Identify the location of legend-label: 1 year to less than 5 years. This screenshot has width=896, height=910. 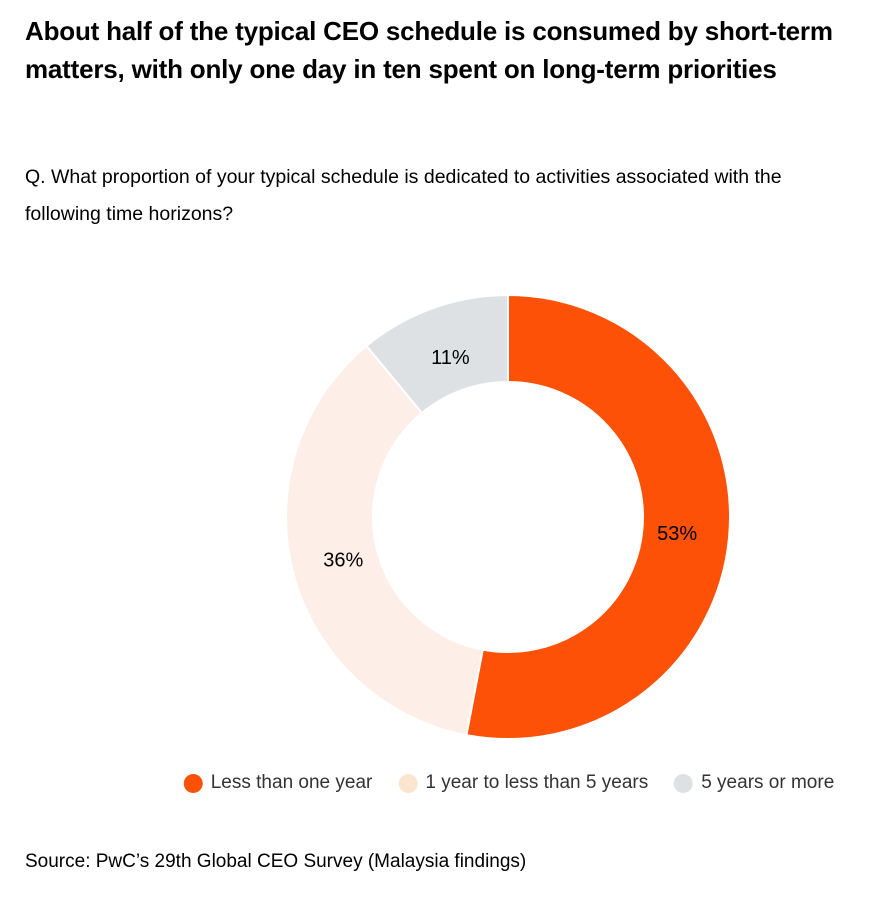
(537, 782).